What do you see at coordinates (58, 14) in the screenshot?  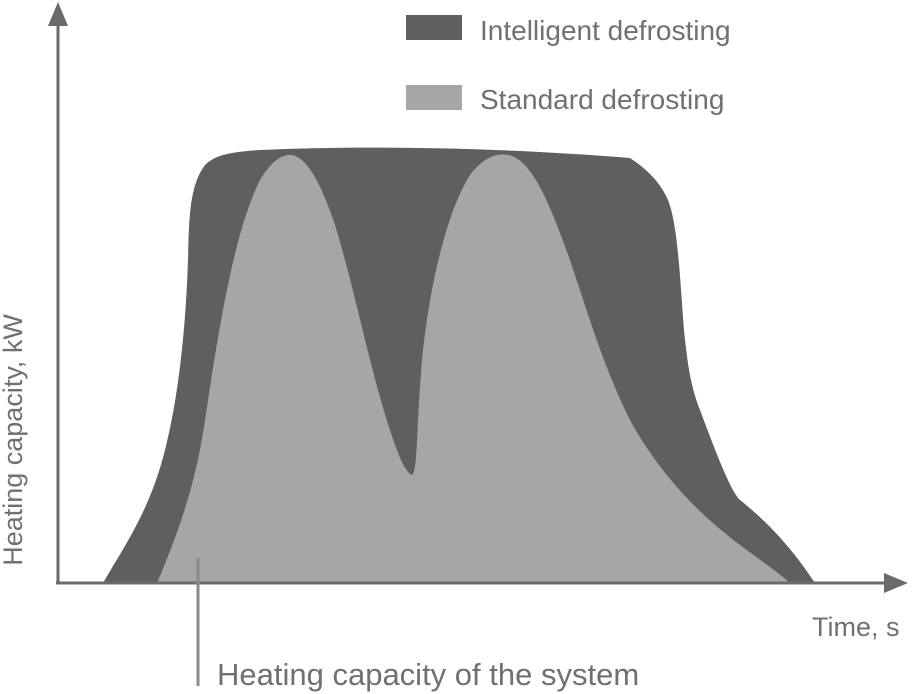 I see `y-axis-arrow-icon` at bounding box center [58, 14].